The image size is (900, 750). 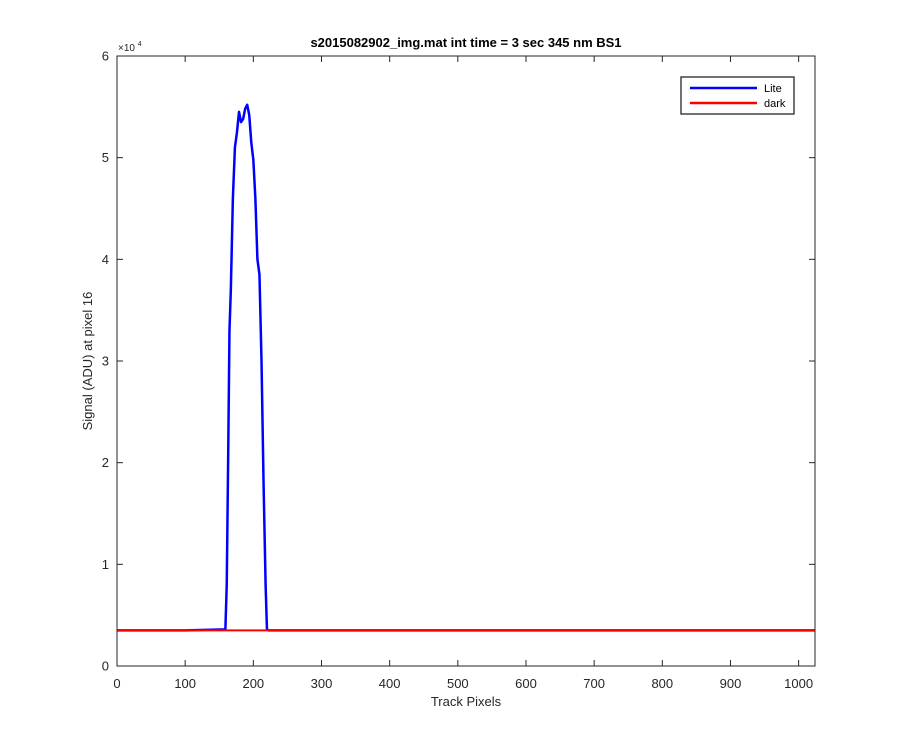 I want to click on y-tick-label: 2, so click(x=105, y=462).